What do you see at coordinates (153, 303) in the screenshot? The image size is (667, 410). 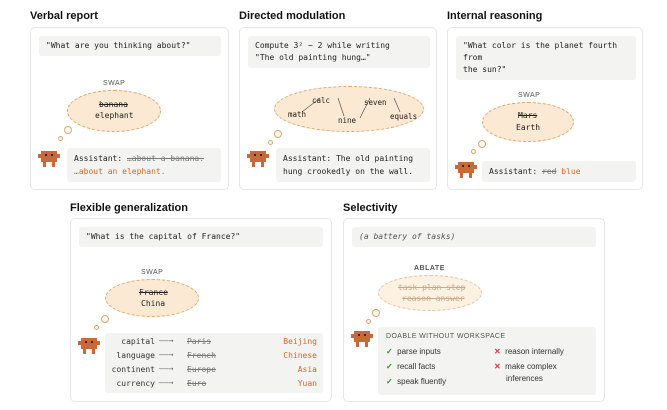 I see `flexible-new-word: China` at bounding box center [153, 303].